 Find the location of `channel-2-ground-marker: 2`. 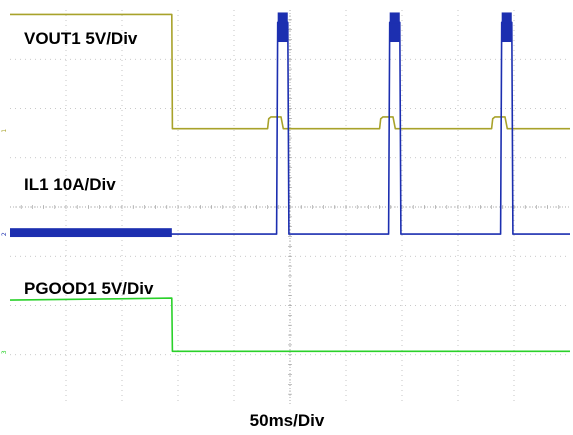

channel-2-ground-marker: 2 is located at coordinates (4, 234).